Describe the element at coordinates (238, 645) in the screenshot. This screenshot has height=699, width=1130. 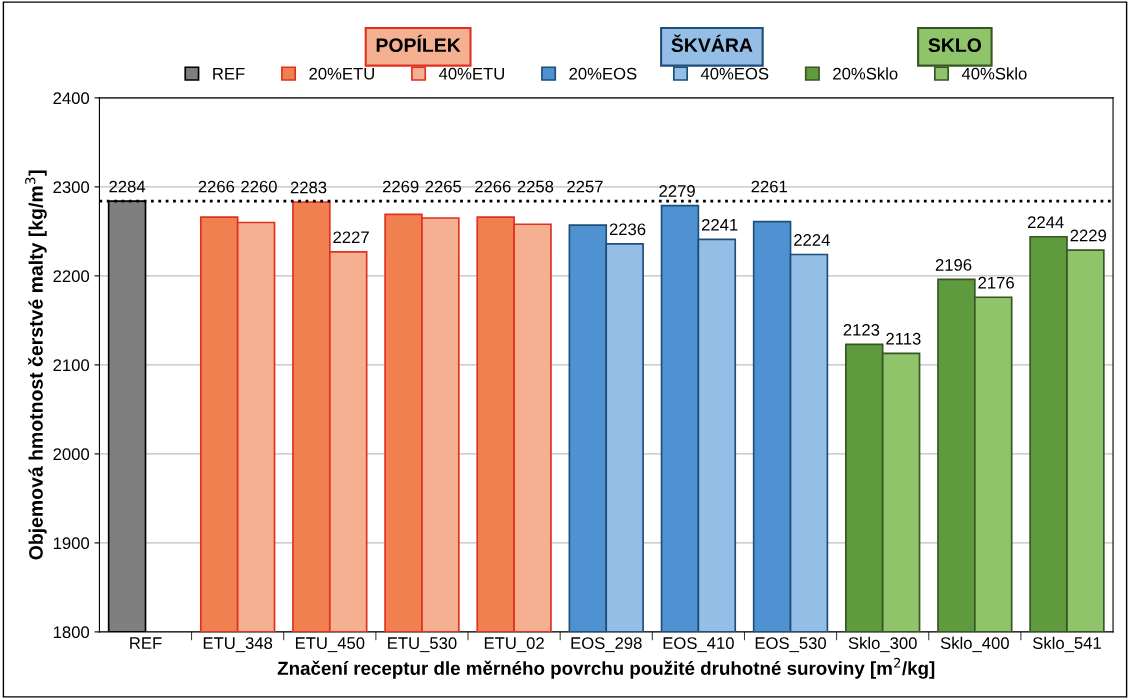
I see `x-tick-label: ETU_348` at that location.